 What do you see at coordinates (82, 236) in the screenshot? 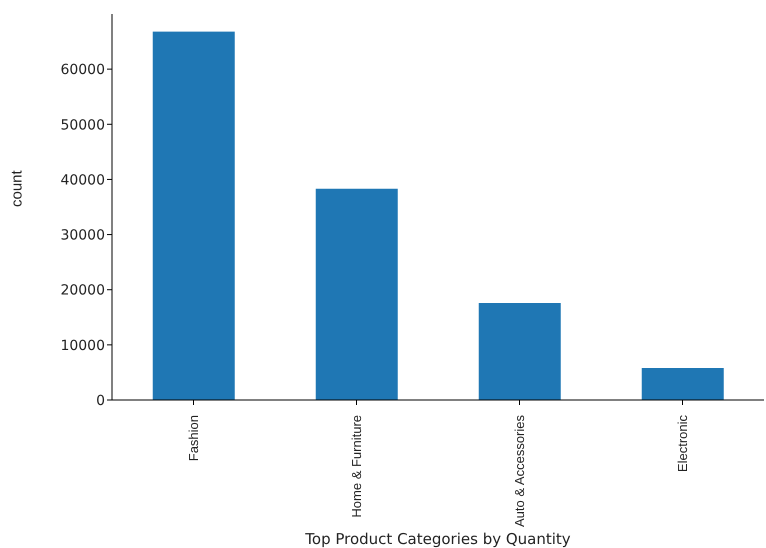
I see `y-tick-label: 30000` at bounding box center [82, 236].